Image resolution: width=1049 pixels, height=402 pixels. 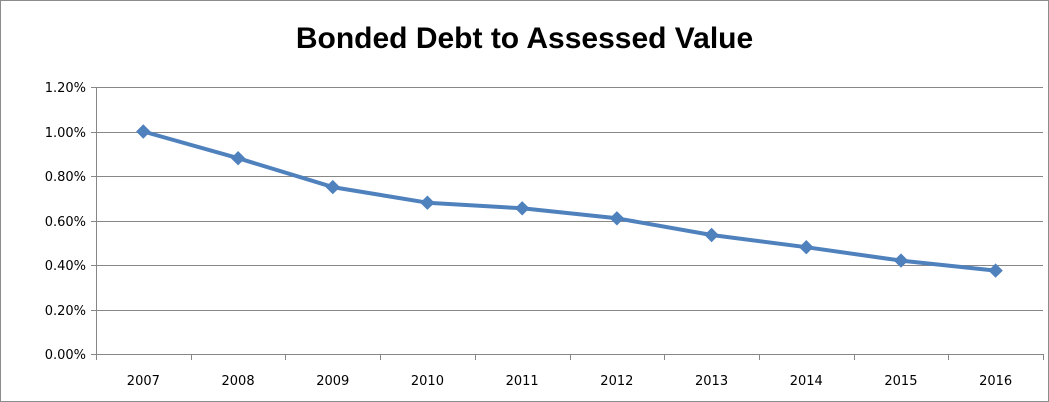 I want to click on y-tick-label: 0.60%, so click(x=65, y=222).